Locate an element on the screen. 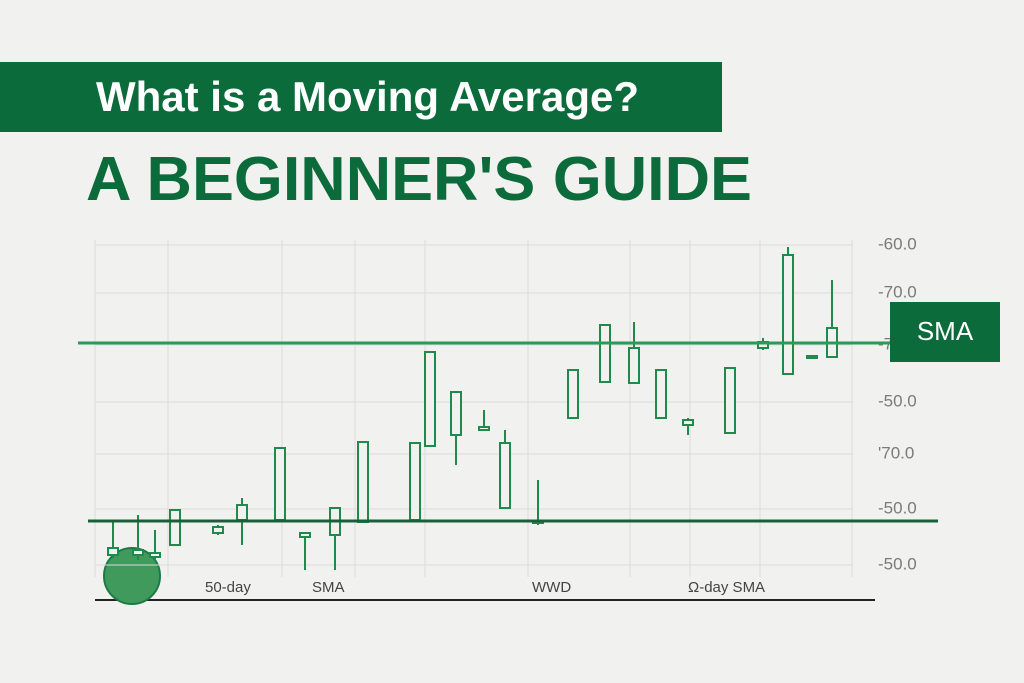 Image resolution: width=1024 pixels, height=683 pixels. subtitle: A BEGINNER'S GUIDE is located at coordinates (419, 179).